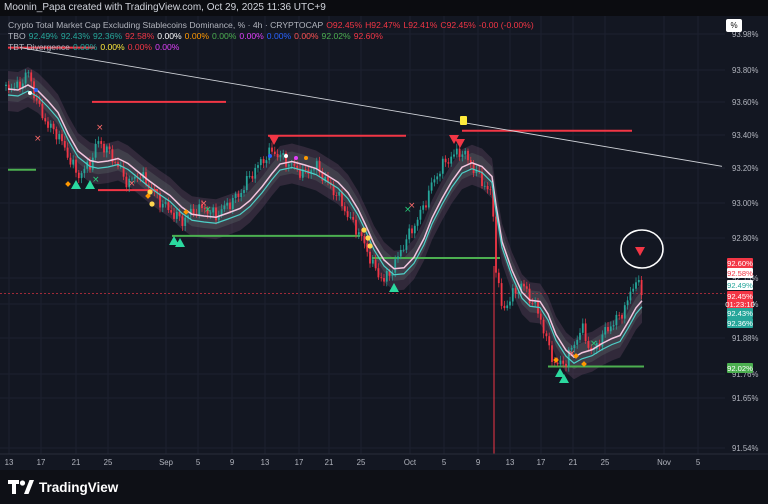  I want to click on price-label: 92.49%, so click(740, 285).